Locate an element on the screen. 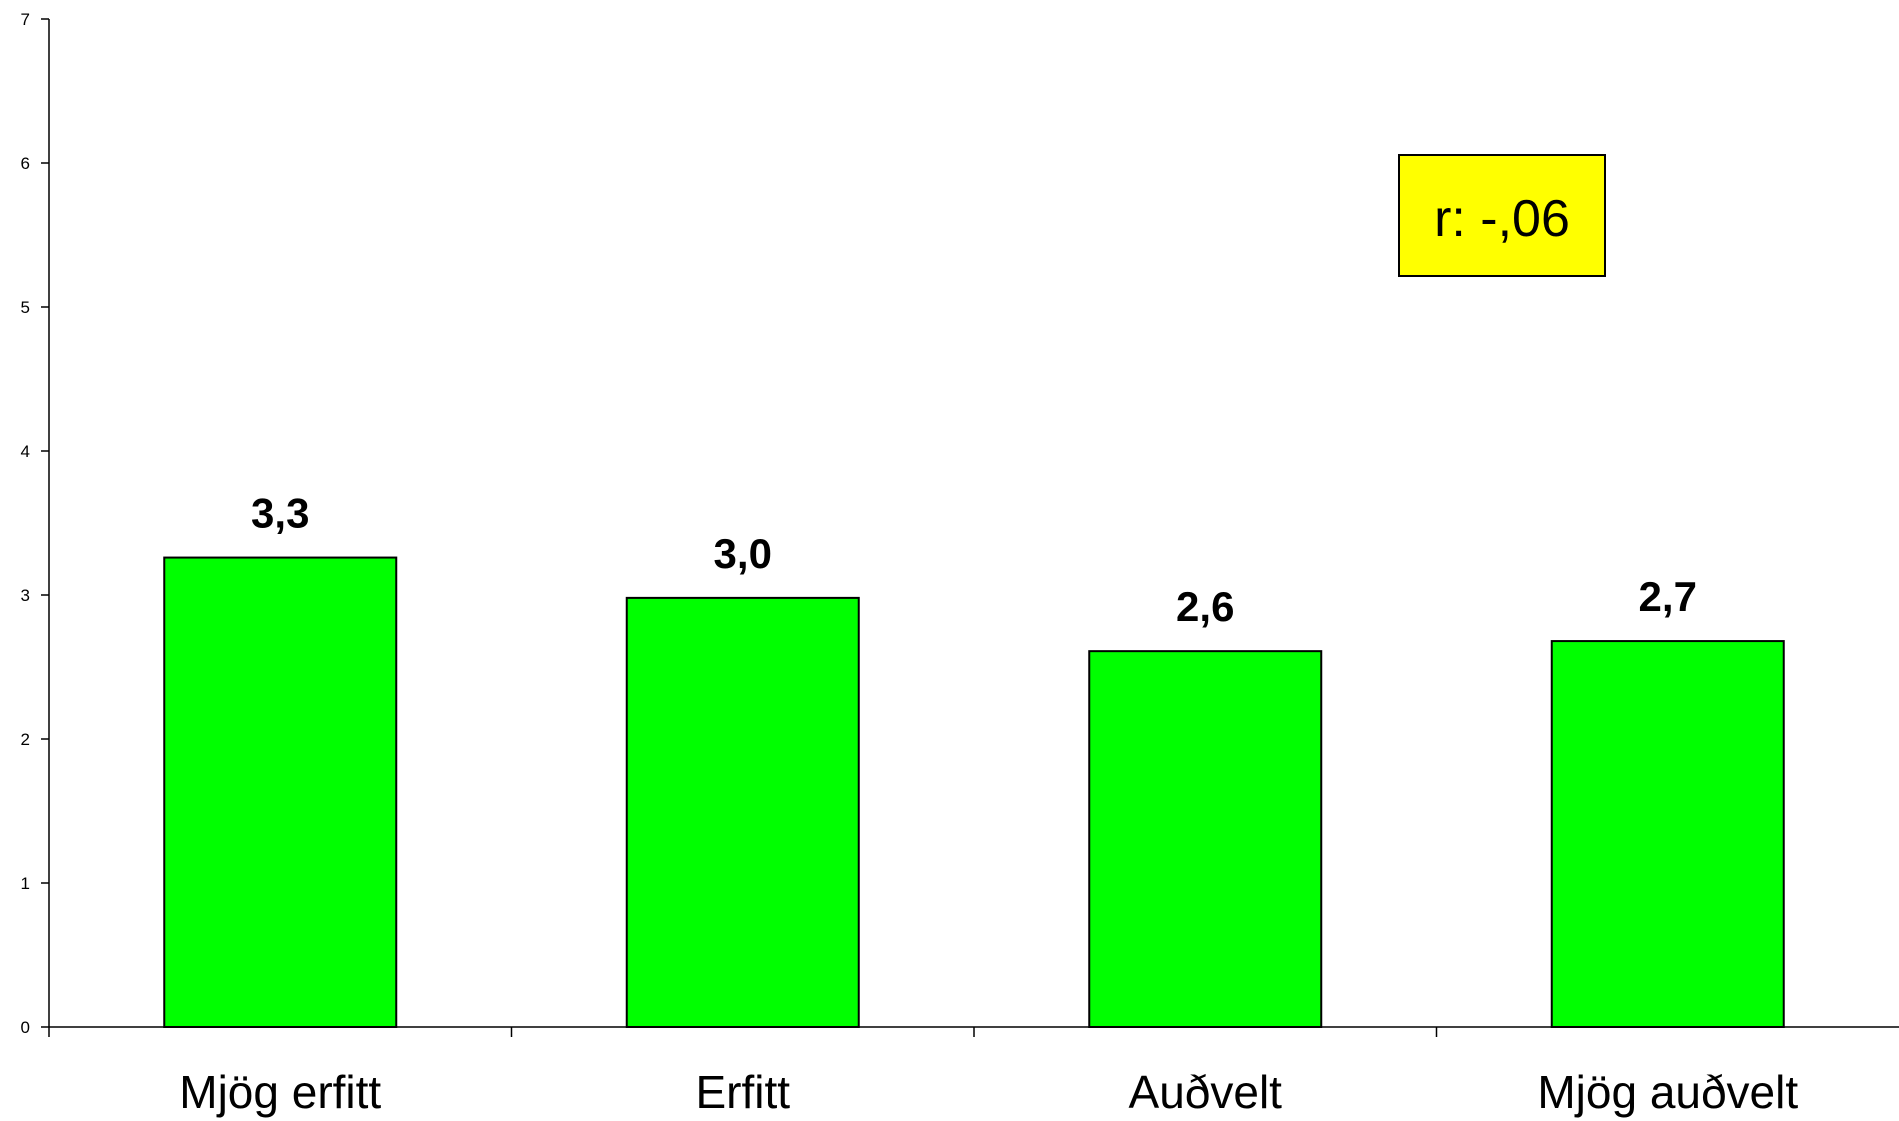 This screenshot has width=1899, height=1121. x-ticks is located at coordinates (743, 1032).